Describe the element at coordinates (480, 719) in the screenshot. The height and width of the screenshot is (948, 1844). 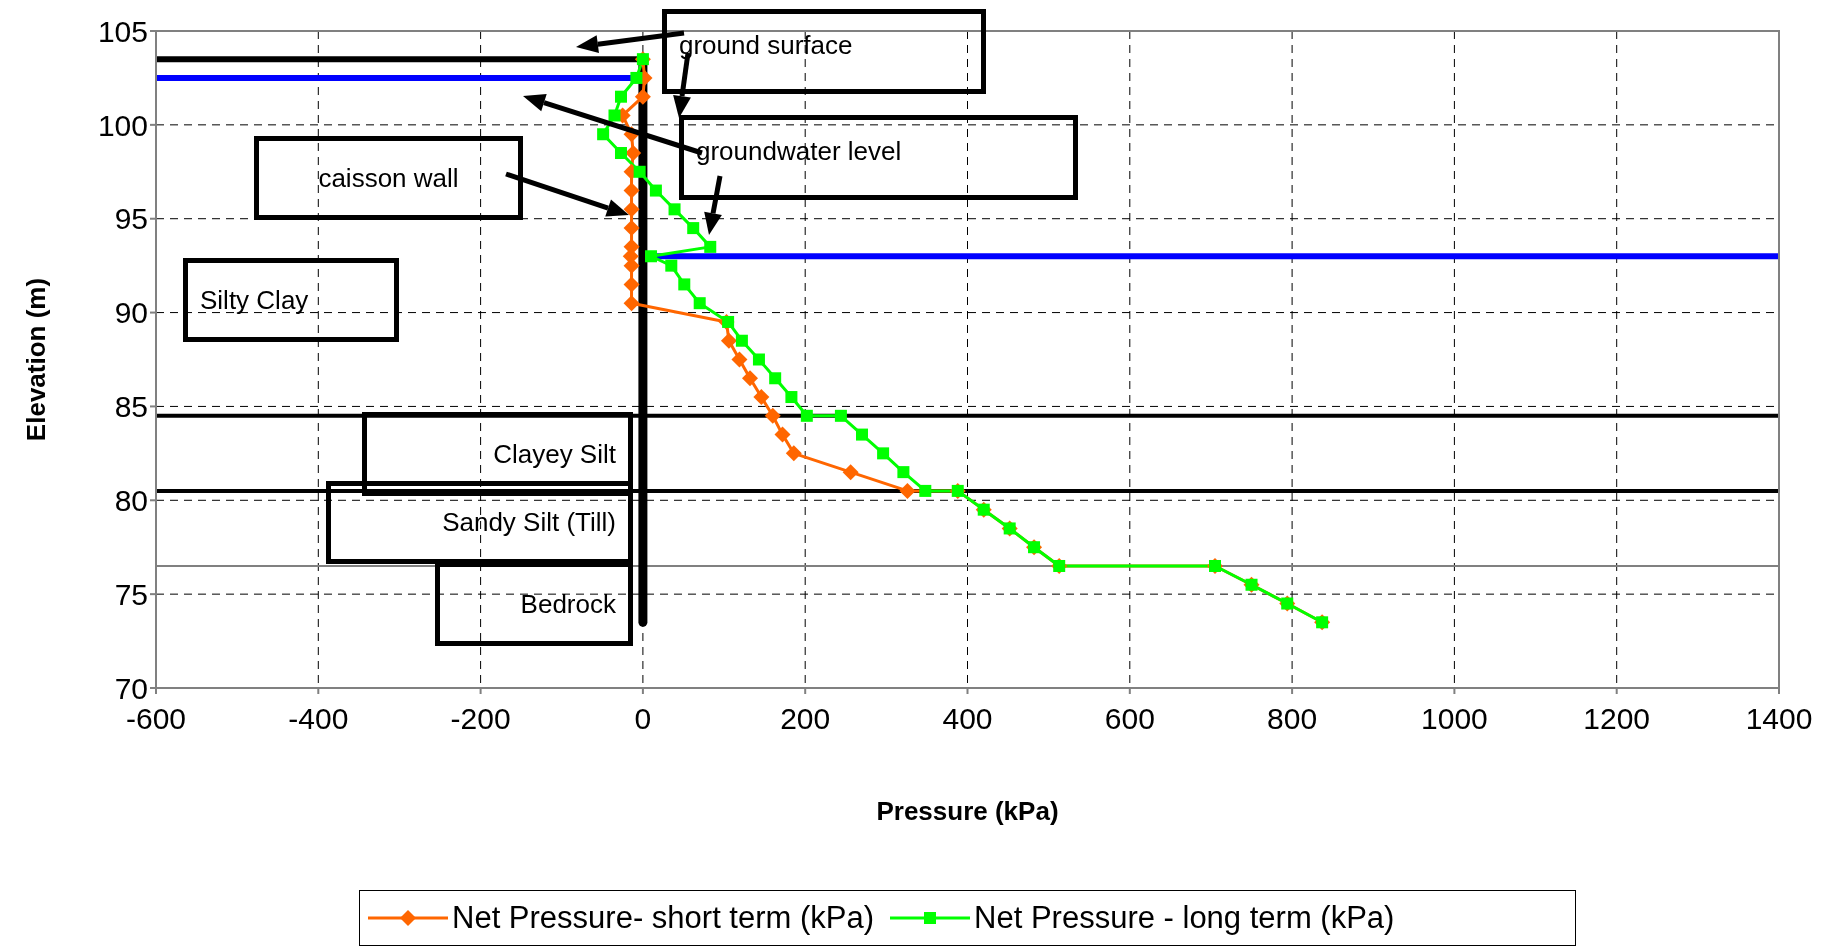
I see `x-tick-label: -200` at that location.